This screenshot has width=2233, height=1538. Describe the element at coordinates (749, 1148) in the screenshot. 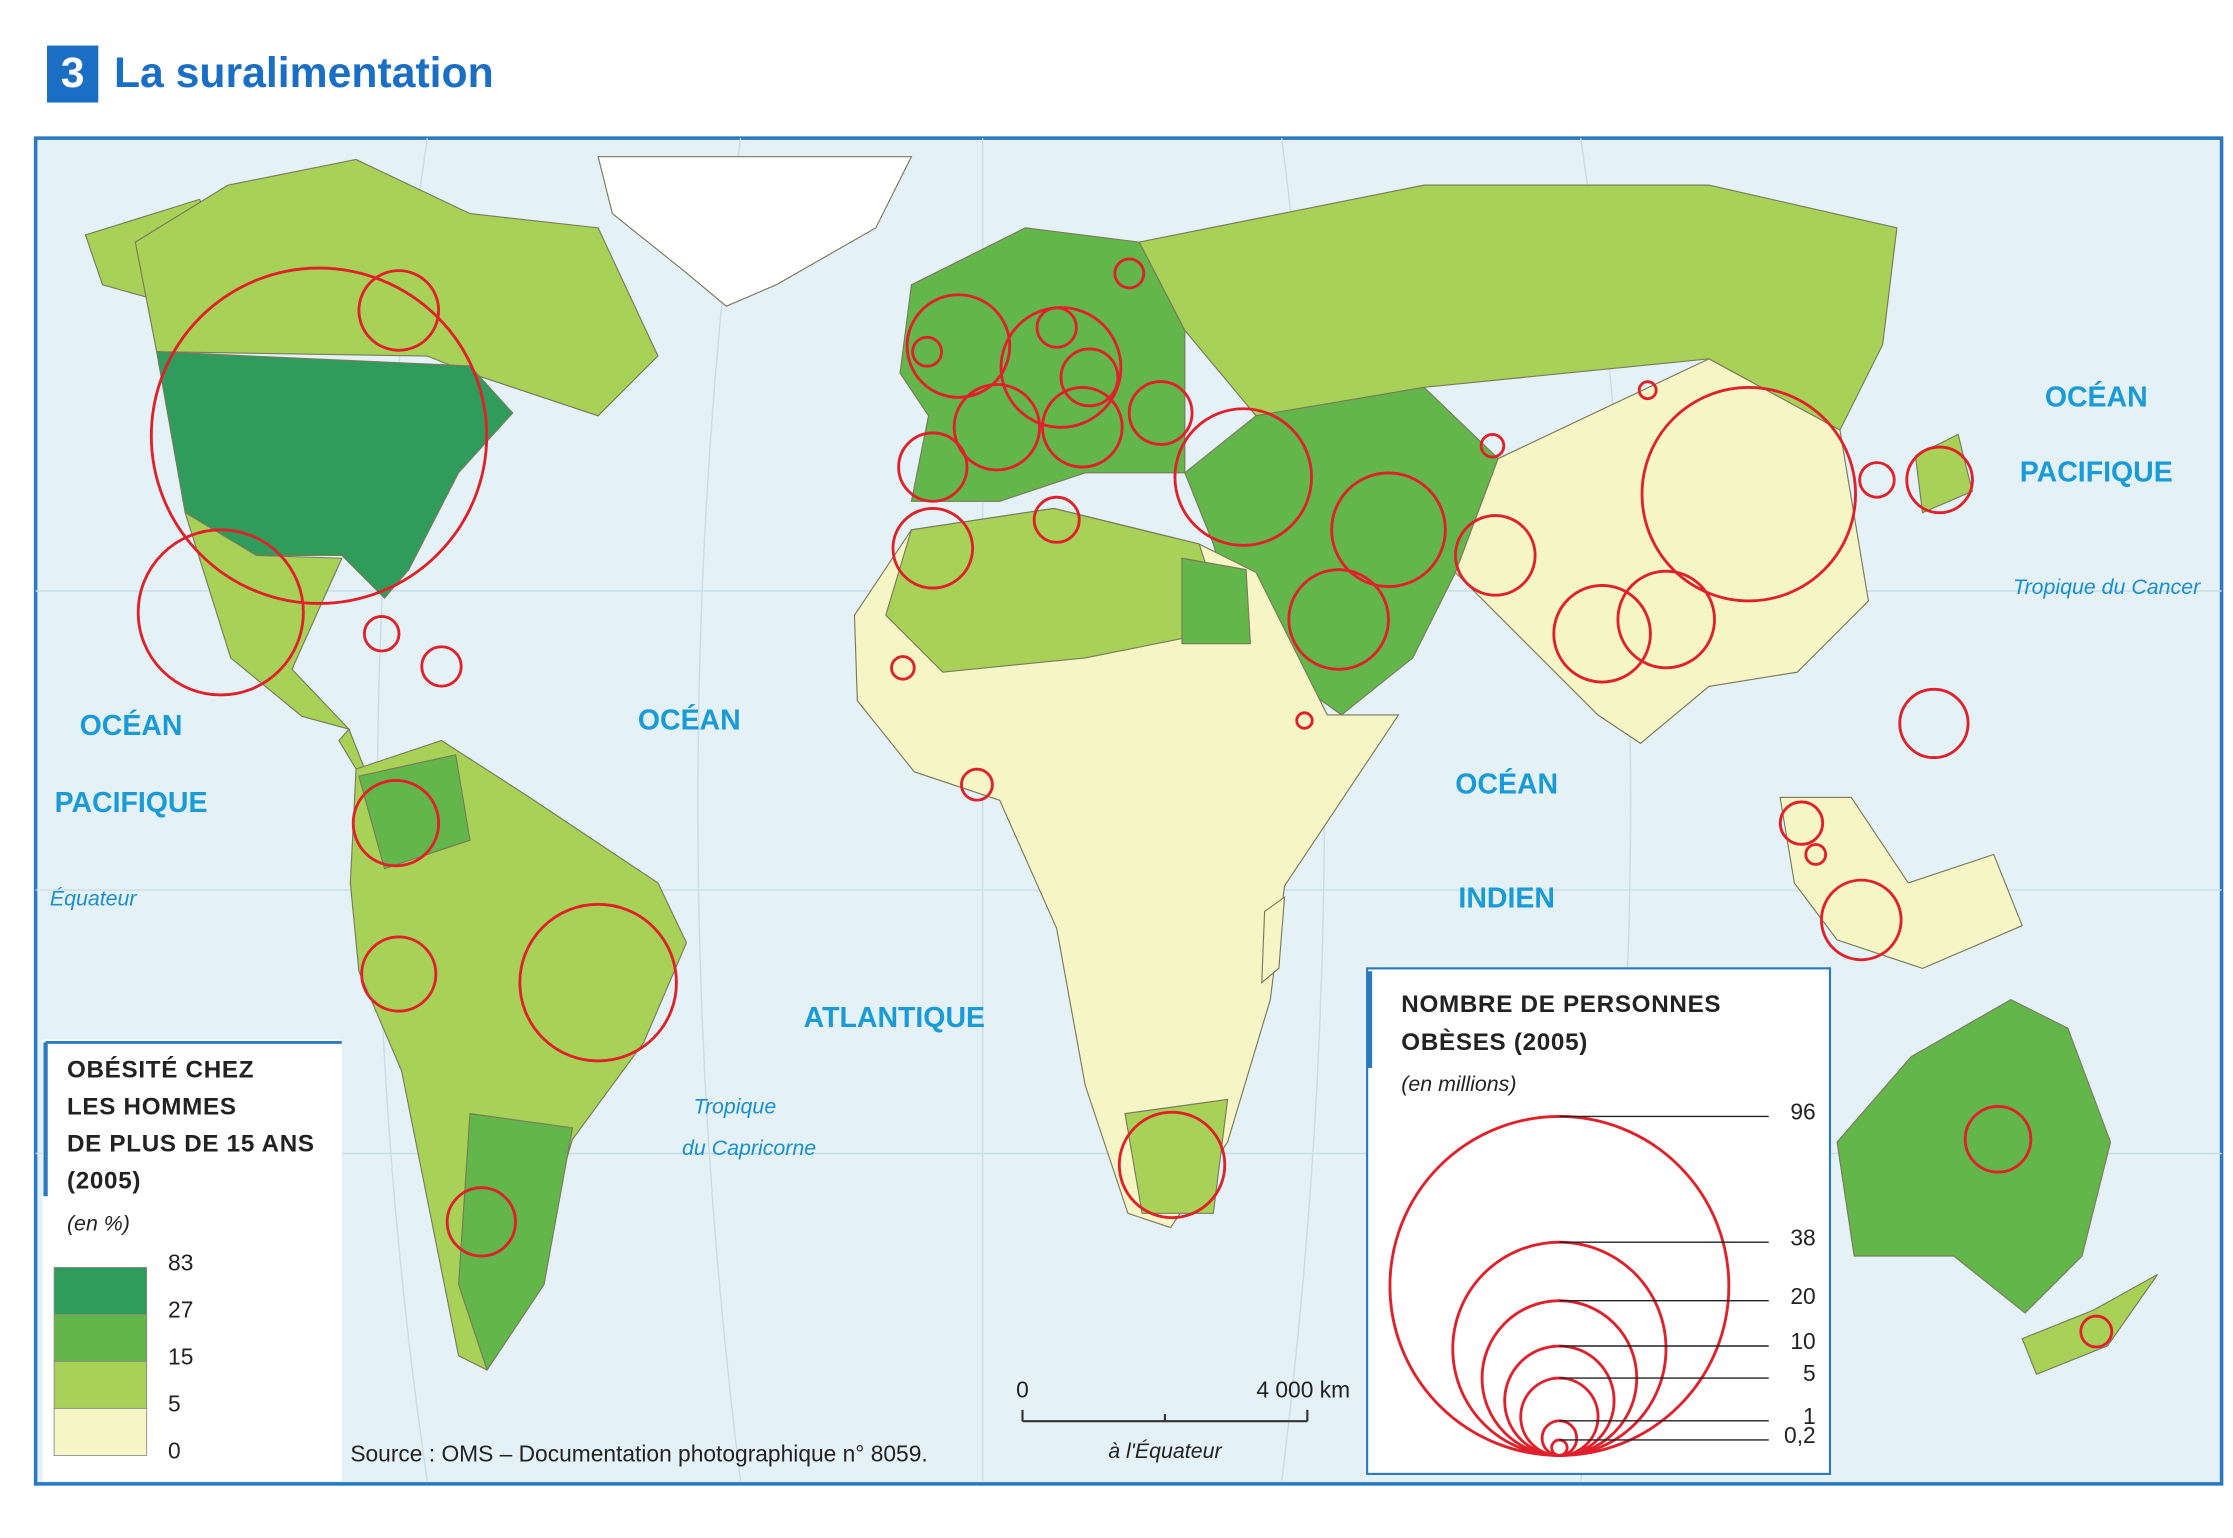

I see `map-note: du Capricorne` at that location.